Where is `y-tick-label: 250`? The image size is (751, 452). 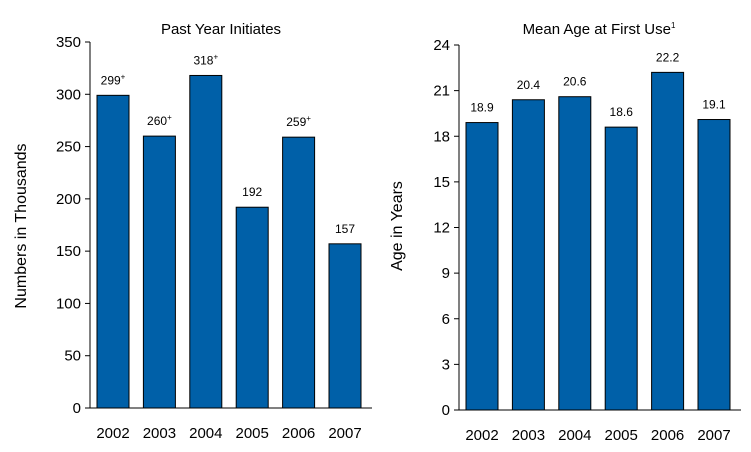
y-tick-label: 250 is located at coordinates (68, 147).